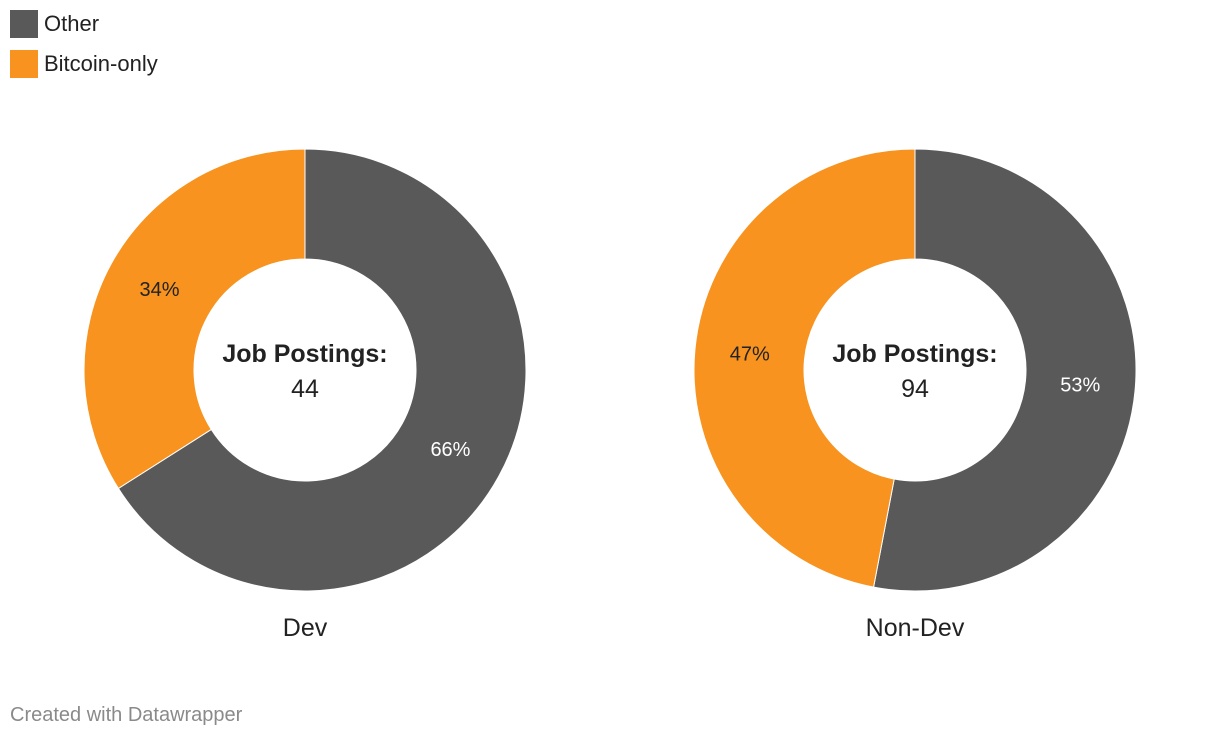  Describe the element at coordinates (750, 354) in the screenshot. I see `slice-label-bitcoin-only: 47%` at that location.